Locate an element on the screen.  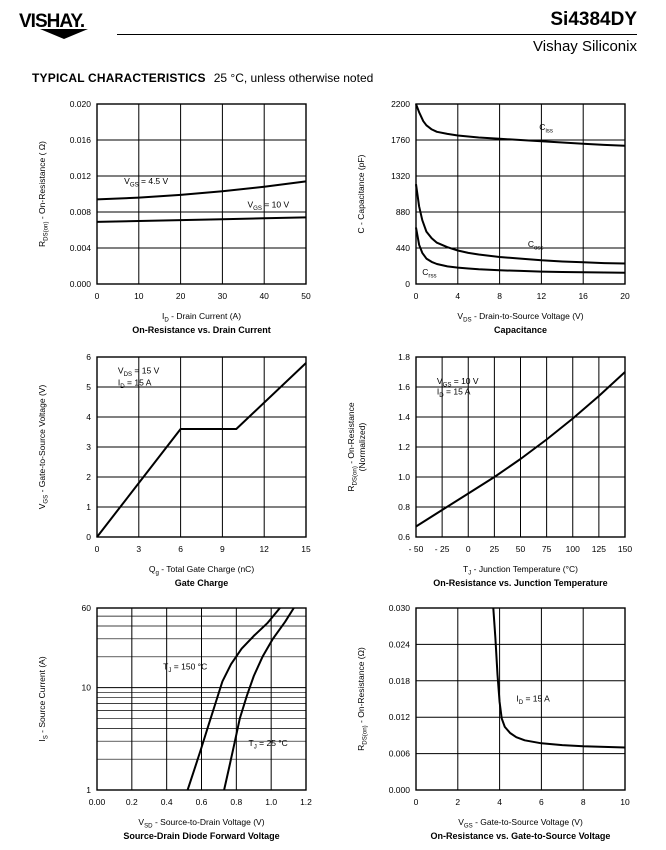
x-axis-label: VGS - Gate-to-Source Voltage (V) is located at coordinates (520, 823).